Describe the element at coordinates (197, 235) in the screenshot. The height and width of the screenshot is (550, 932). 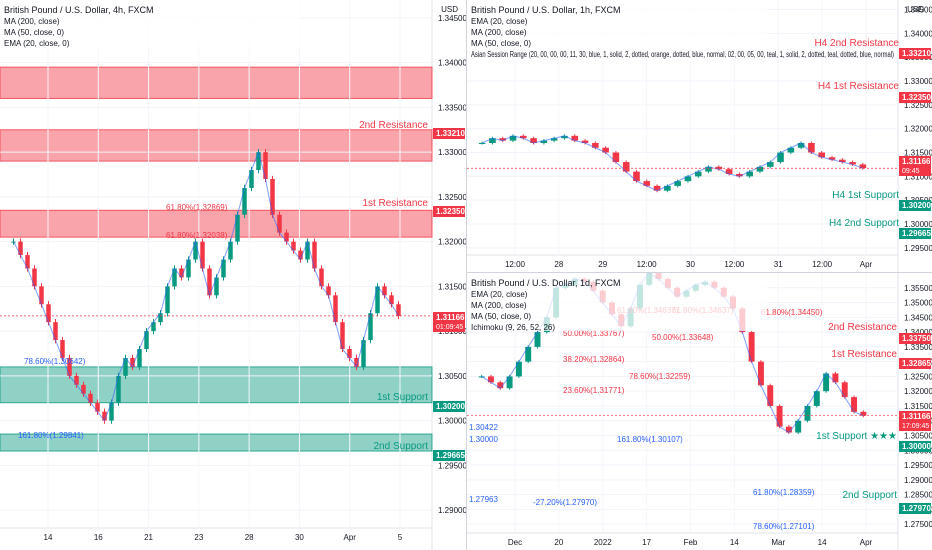
I see `fib-label: 61.80%(1.32038)` at that location.